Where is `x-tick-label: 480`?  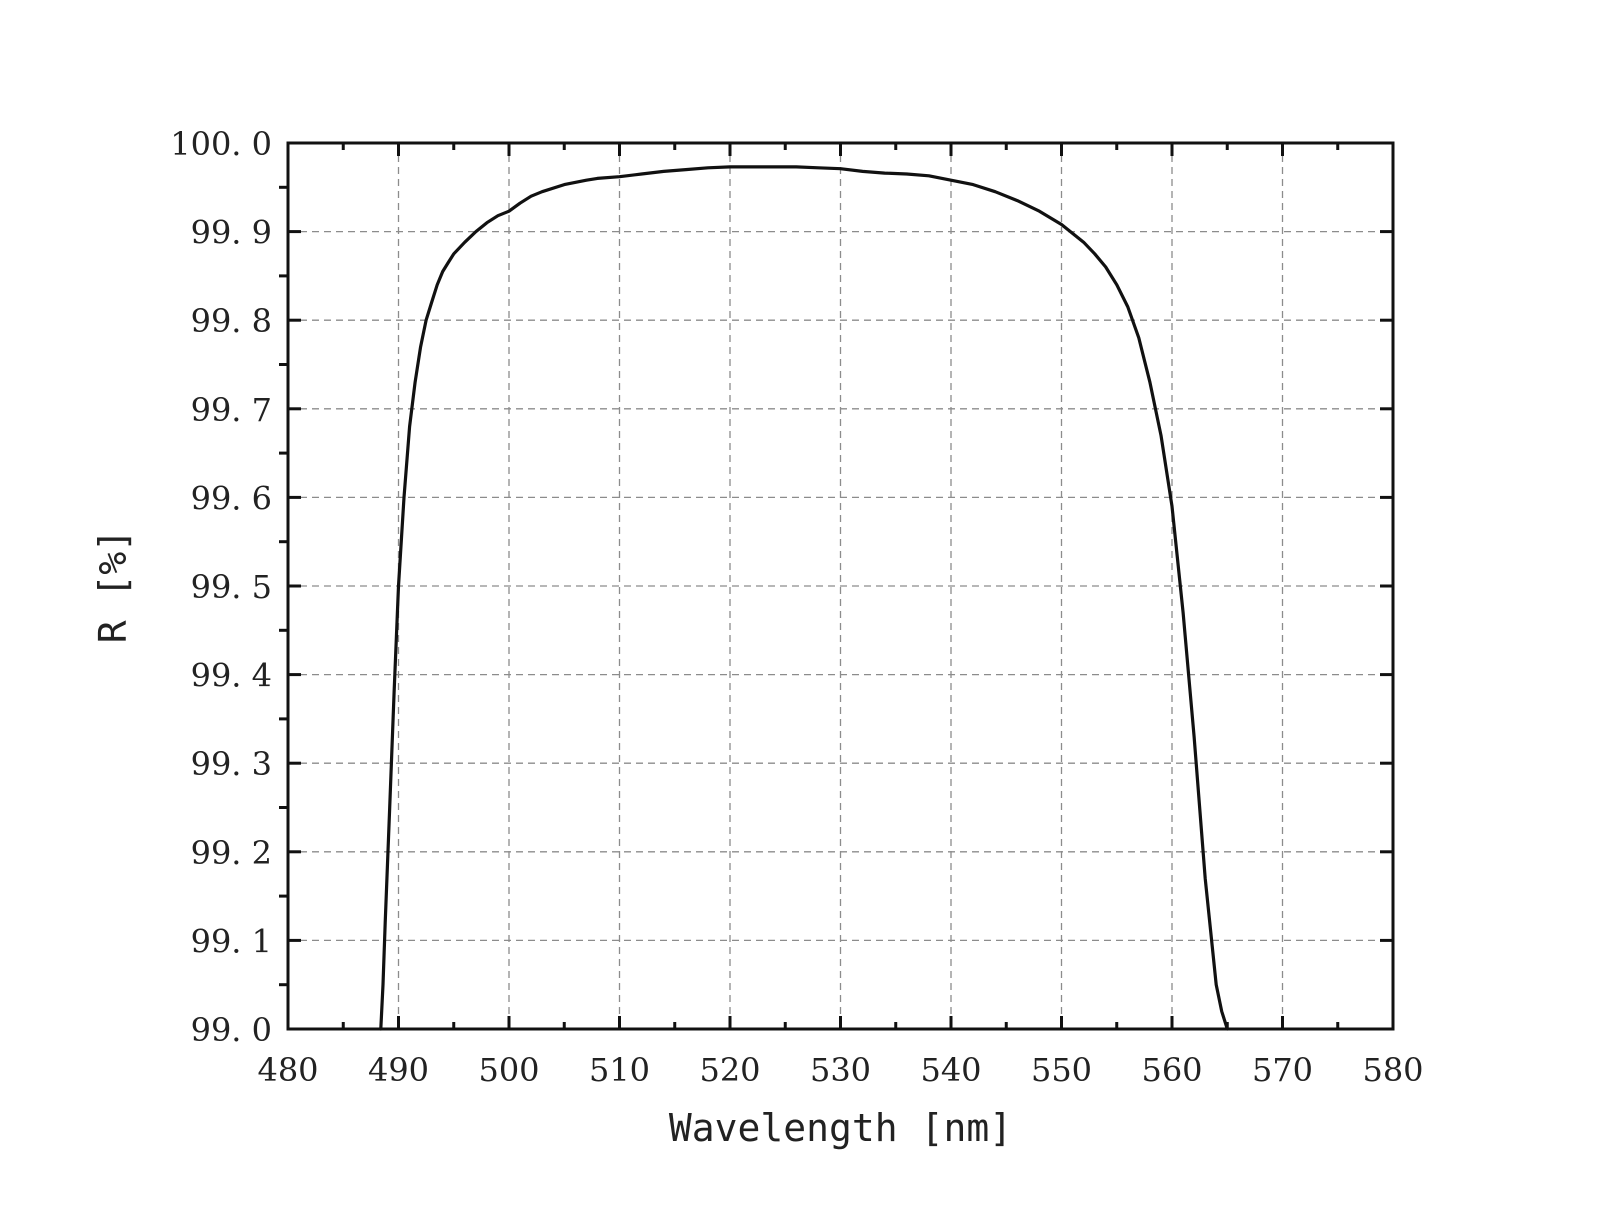 x-tick-label: 480 is located at coordinates (287, 1070).